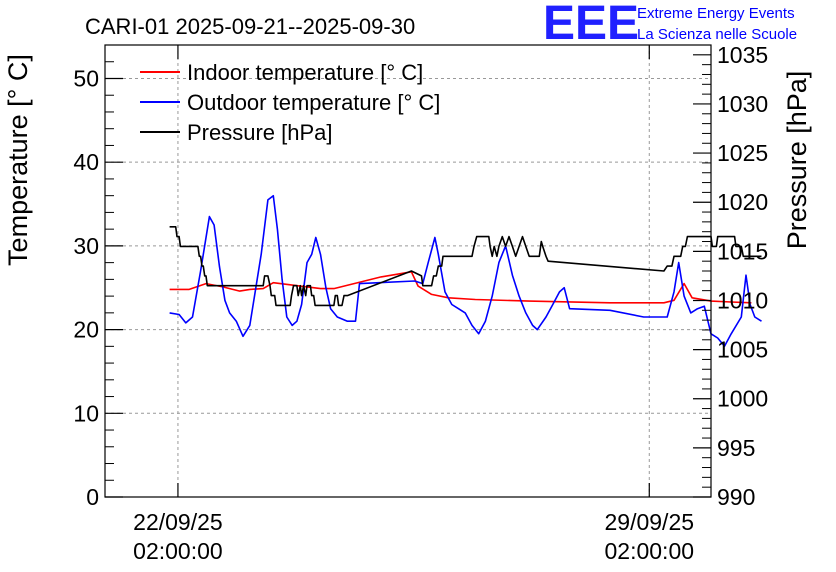 The width and height of the screenshot is (836, 572). I want to click on y2-axis-label: Pressure [hPa], so click(797, 160).